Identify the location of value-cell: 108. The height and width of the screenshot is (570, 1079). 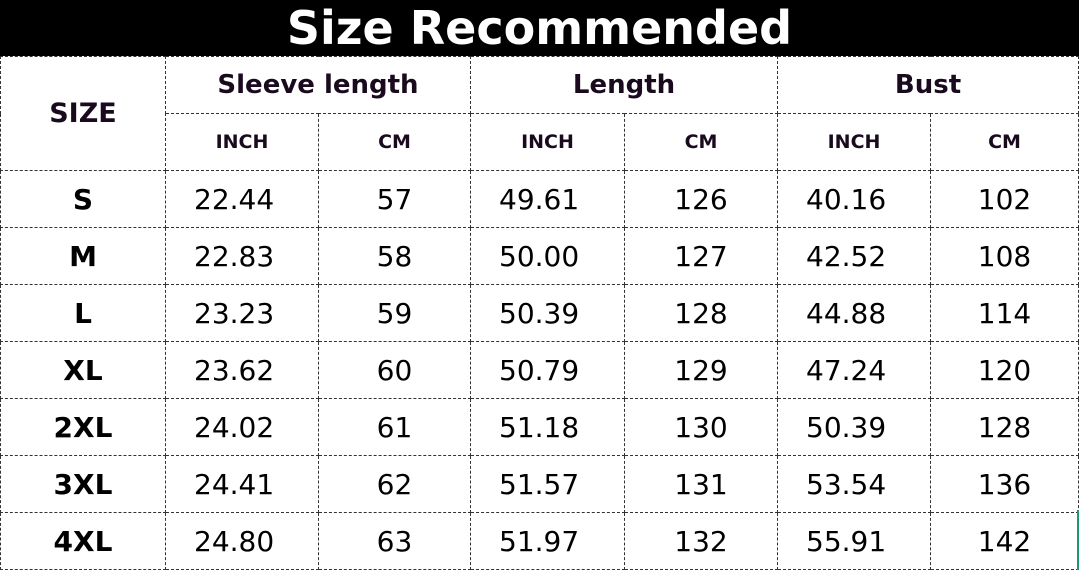
(1004, 256).